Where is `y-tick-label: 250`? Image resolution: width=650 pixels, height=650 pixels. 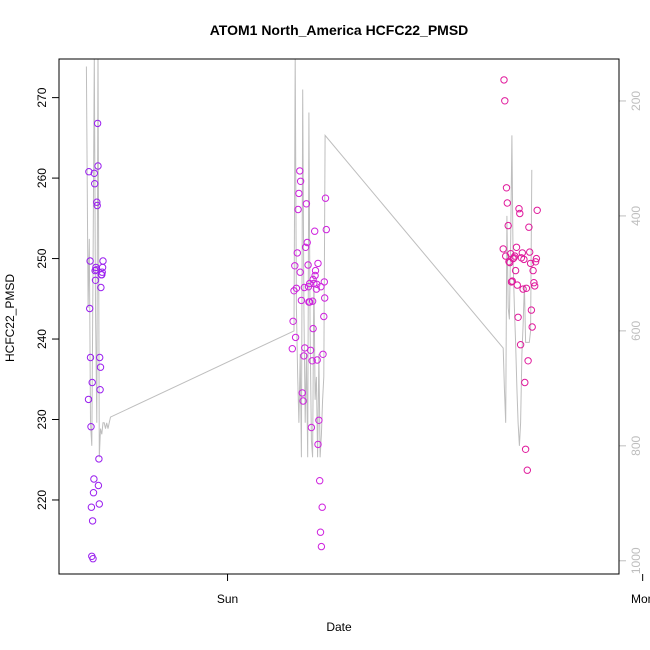
y-tick-label: 250 is located at coordinates (42, 258).